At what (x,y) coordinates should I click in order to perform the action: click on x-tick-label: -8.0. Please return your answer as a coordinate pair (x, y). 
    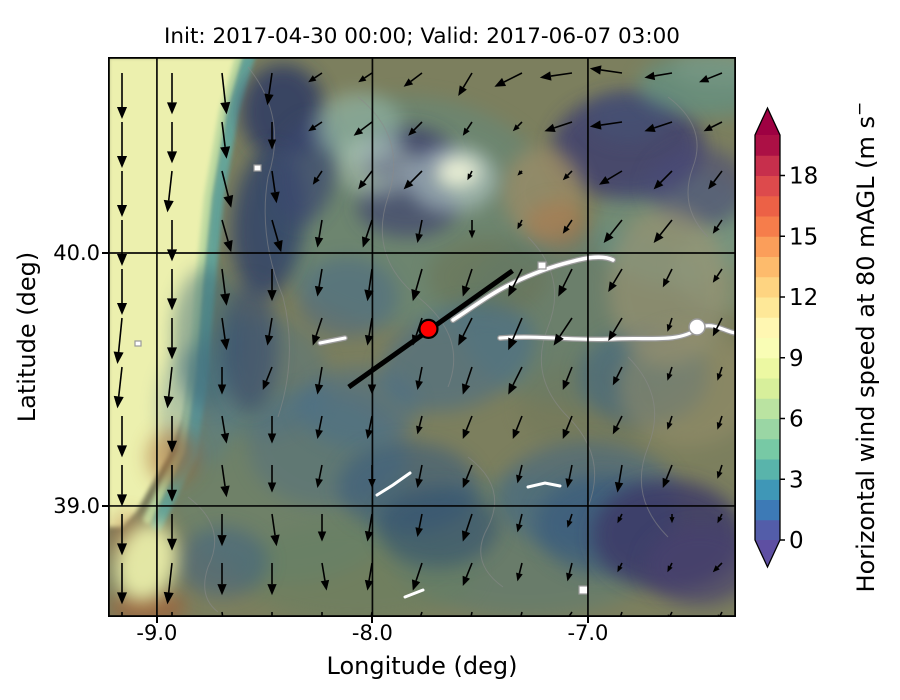
    Looking at the image, I should click on (372, 633).